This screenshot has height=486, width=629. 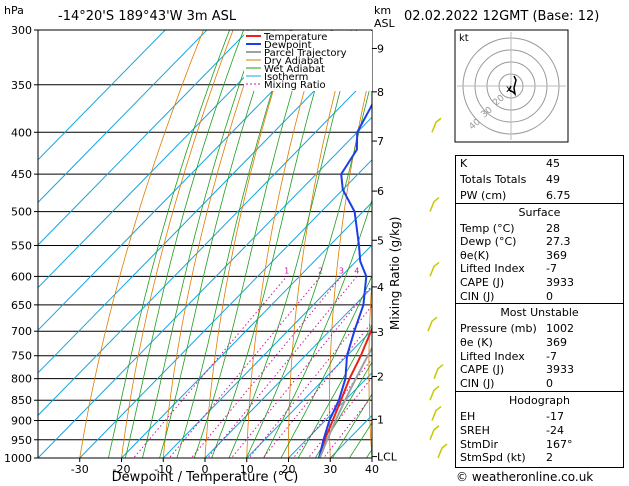 I want to click on temperature-tick-label: 20, so click(x=289, y=469).